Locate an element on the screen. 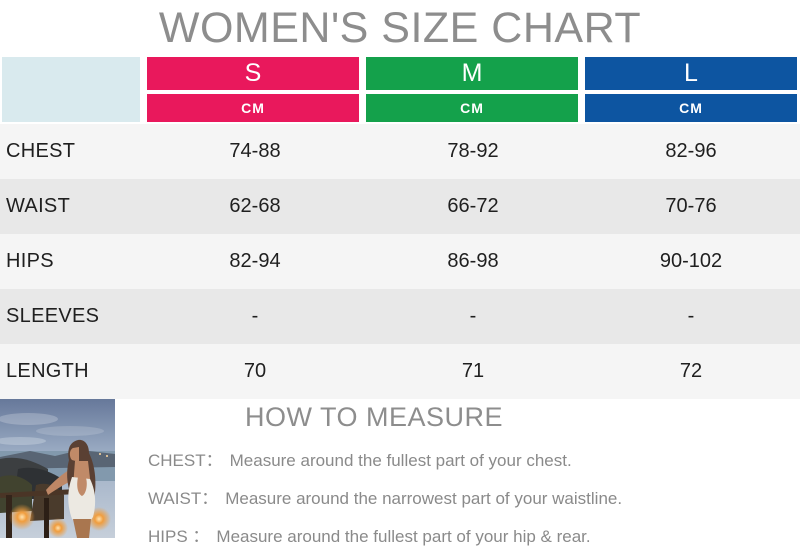 The width and height of the screenshot is (800, 547). cell-value: 71 is located at coordinates (473, 371).